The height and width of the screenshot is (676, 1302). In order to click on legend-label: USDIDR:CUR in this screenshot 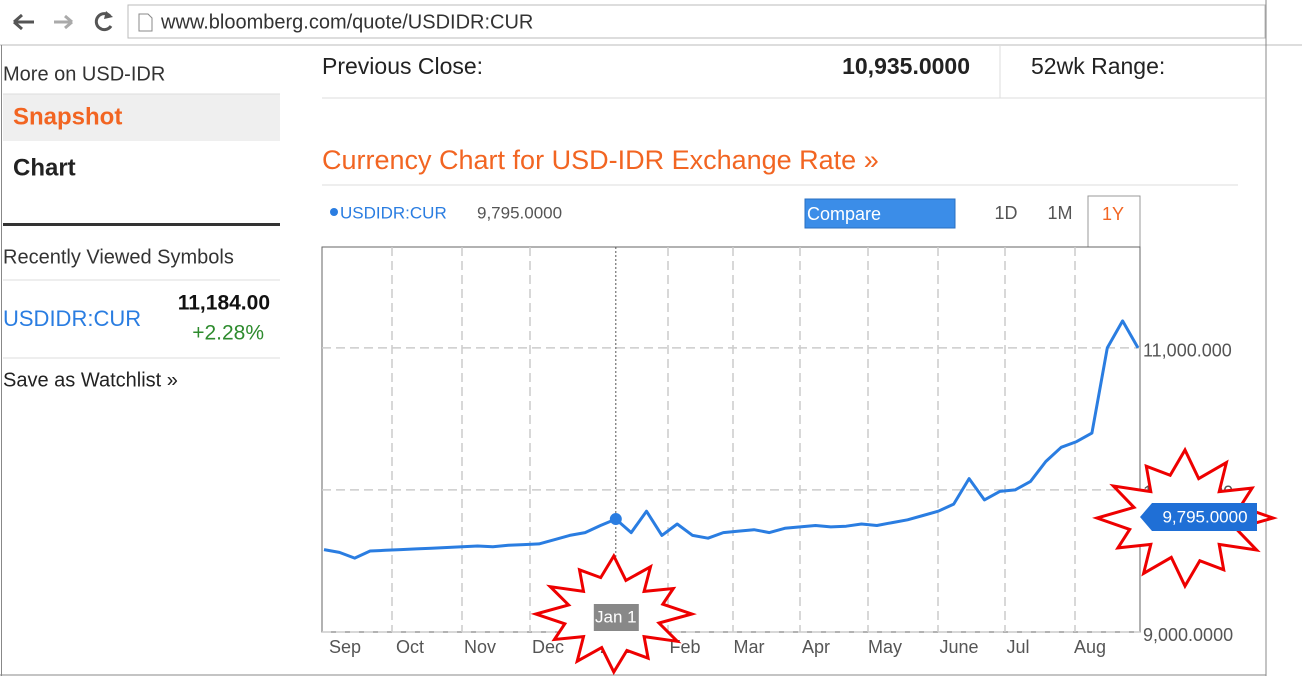, I will do `click(393, 212)`.